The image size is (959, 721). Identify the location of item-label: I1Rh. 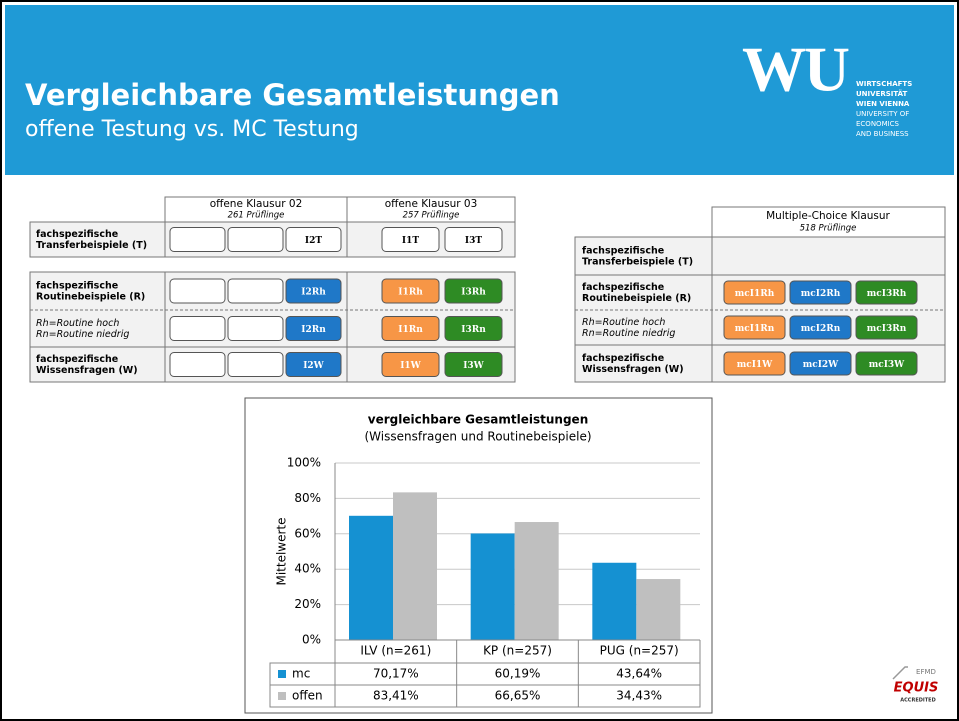
(410, 293).